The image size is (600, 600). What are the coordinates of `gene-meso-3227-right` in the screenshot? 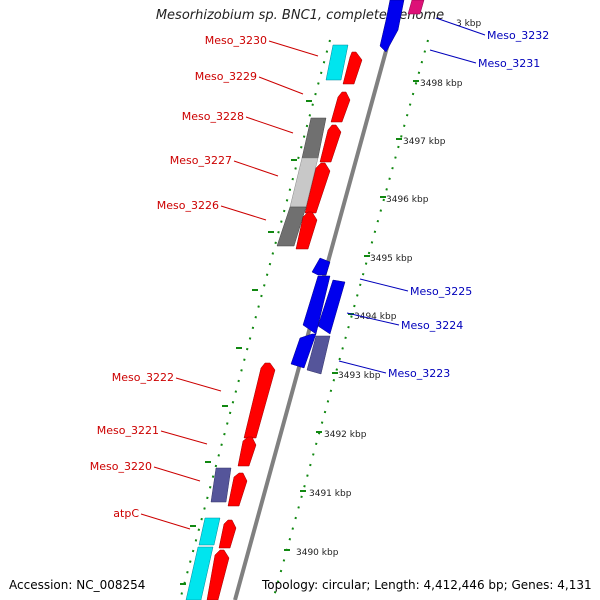 It's located at (330, 143).